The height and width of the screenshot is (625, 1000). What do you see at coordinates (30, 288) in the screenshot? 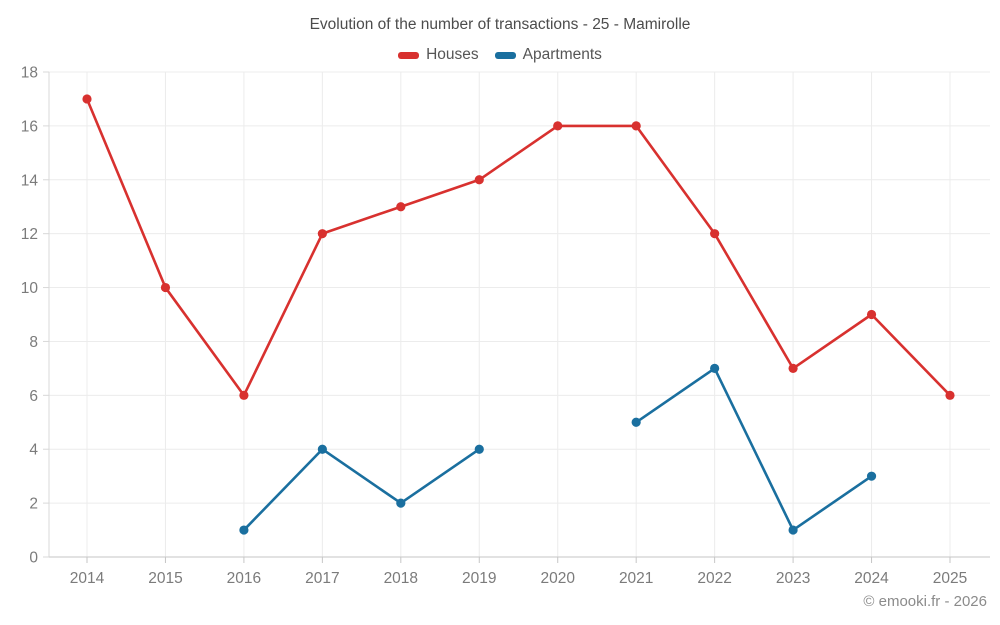
I see `y-axis-label: 10` at bounding box center [30, 288].